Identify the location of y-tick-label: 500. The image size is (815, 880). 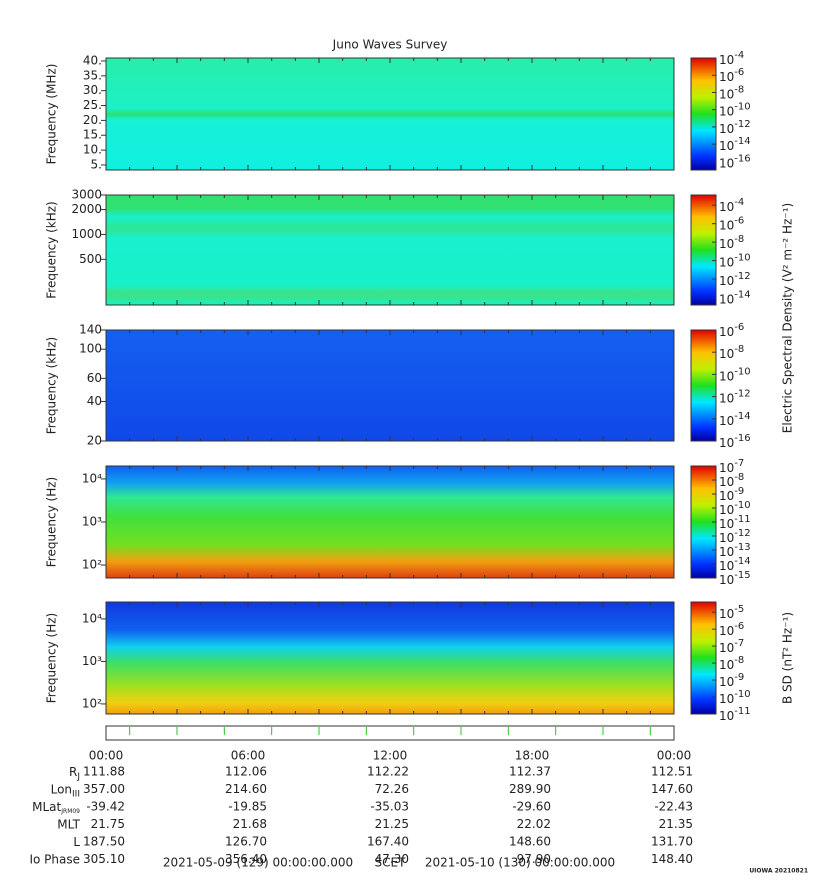
(90, 259).